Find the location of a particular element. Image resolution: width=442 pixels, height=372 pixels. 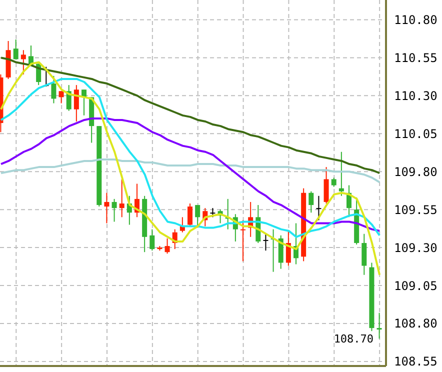

y-tick-label: 109.05 is located at coordinates (416, 285).